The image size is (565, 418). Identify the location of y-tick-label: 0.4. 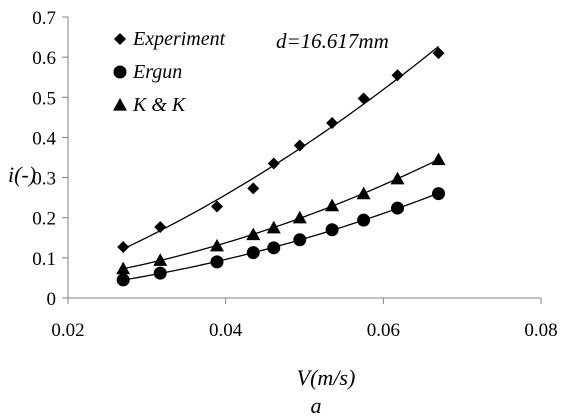
(44, 138).